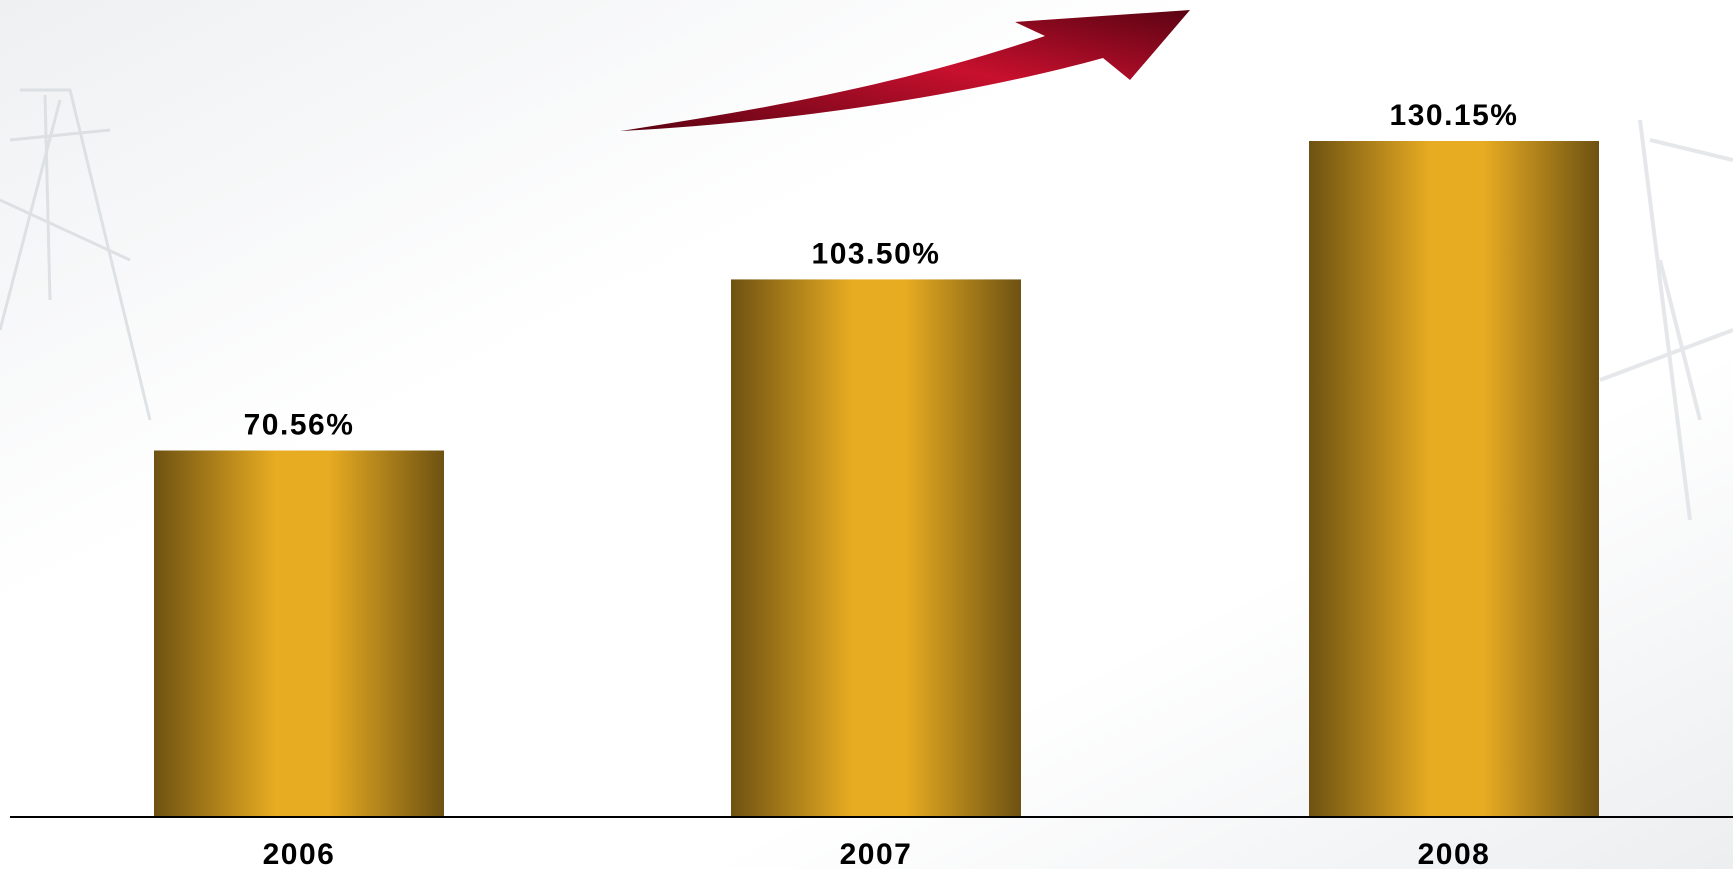  Describe the element at coordinates (299, 633) in the screenshot. I see `bar-2006` at that location.